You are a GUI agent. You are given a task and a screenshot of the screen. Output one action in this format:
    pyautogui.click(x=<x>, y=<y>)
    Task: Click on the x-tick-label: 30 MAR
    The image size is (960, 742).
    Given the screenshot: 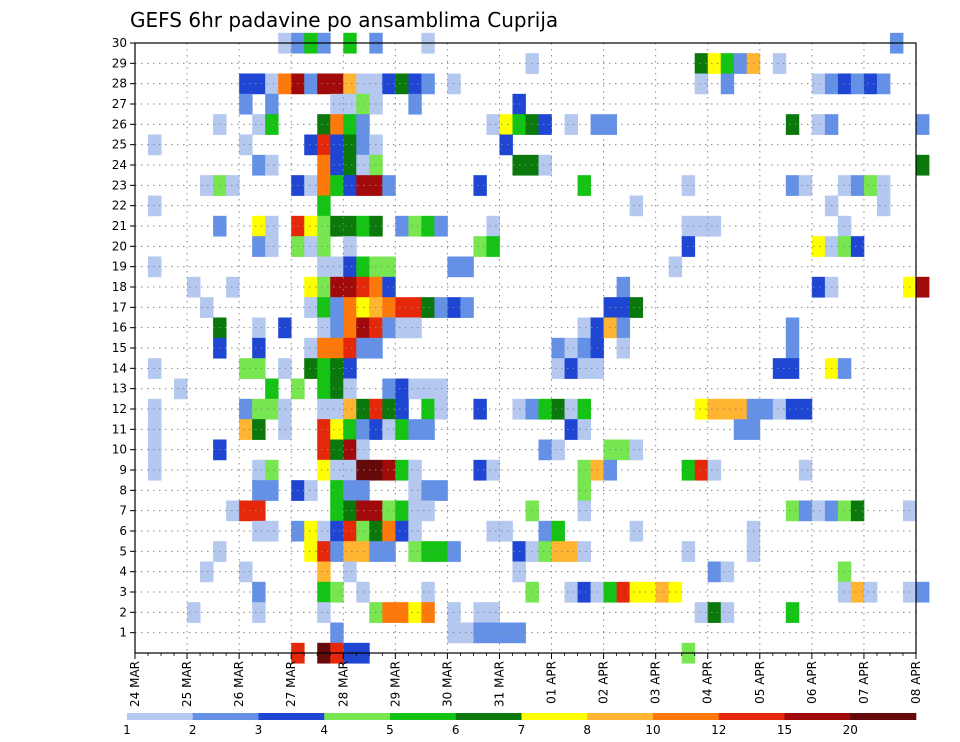 What is the action you would take?
    pyautogui.click(x=447, y=684)
    